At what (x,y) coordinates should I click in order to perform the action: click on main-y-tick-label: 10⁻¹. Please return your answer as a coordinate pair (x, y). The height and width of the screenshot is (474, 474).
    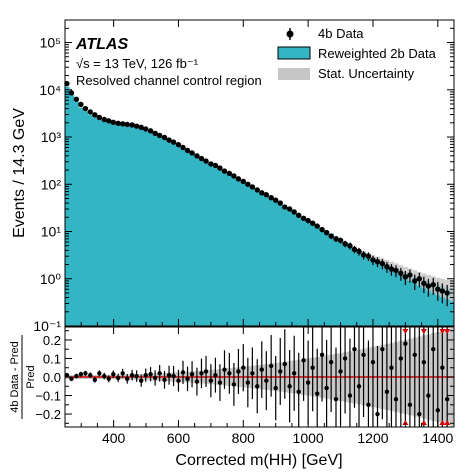
    Looking at the image, I should click on (47, 326).